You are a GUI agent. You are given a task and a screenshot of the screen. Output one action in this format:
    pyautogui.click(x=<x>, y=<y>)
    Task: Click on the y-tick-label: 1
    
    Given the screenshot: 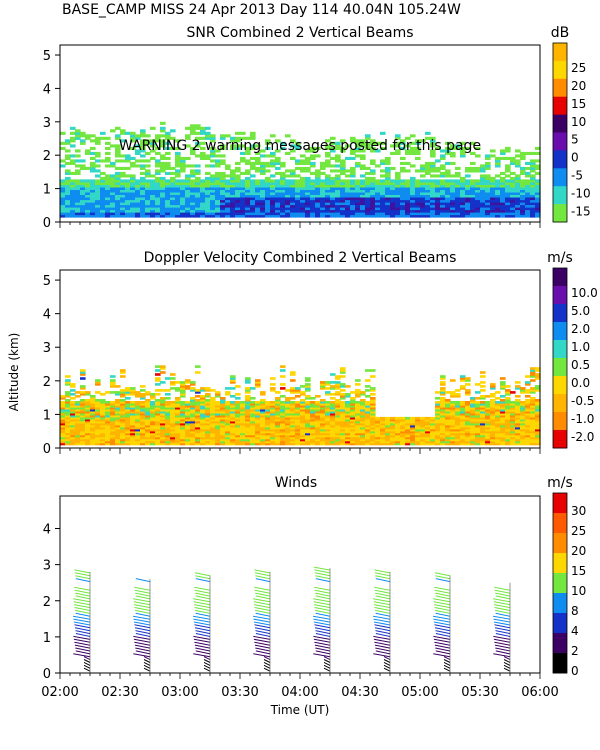 What is the action you would take?
    pyautogui.click(x=47, y=638)
    